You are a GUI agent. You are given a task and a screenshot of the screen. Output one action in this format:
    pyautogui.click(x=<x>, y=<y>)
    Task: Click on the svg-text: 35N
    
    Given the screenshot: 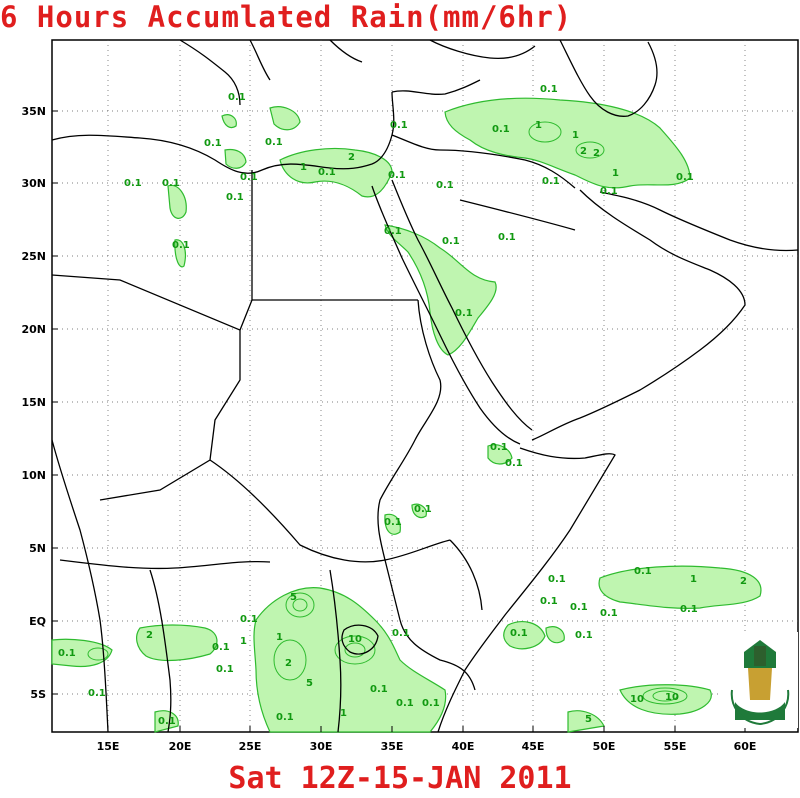 What is the action you would take?
    pyautogui.click(x=33, y=111)
    